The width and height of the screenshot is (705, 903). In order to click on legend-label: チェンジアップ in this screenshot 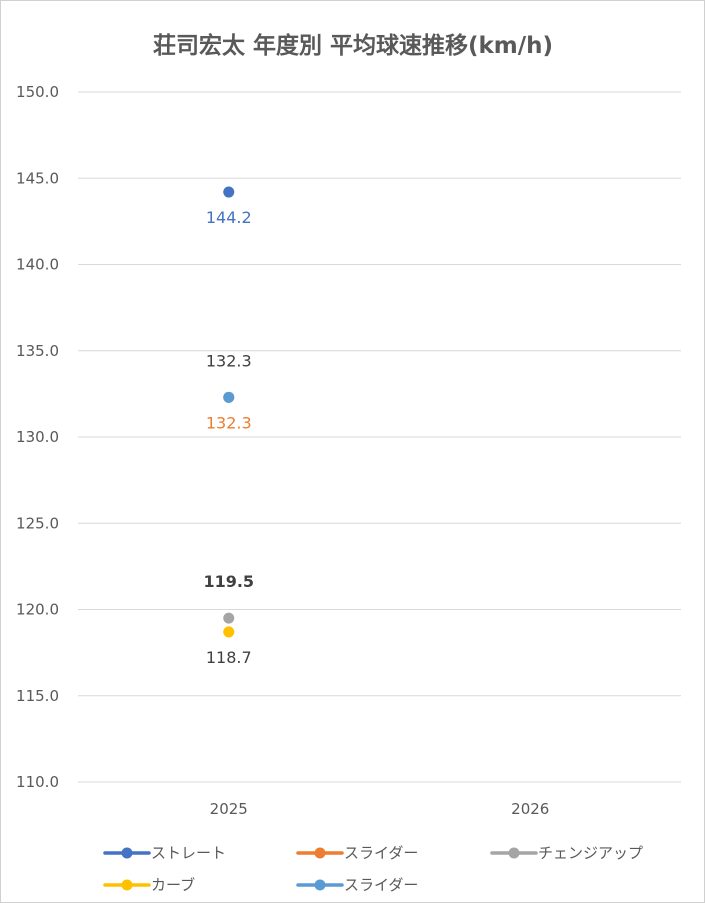, I will do `click(590, 853)`.